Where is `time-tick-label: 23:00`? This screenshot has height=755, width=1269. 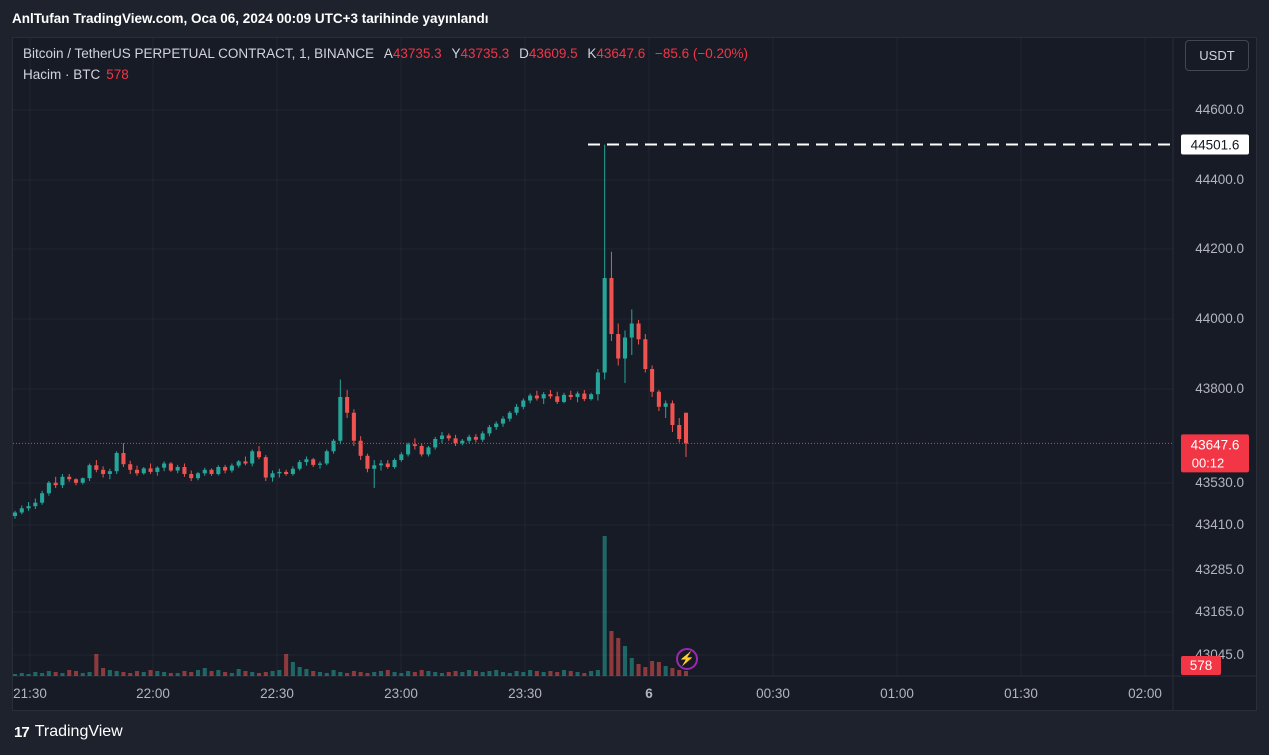
time-tick-label: 23:00 is located at coordinates (401, 693).